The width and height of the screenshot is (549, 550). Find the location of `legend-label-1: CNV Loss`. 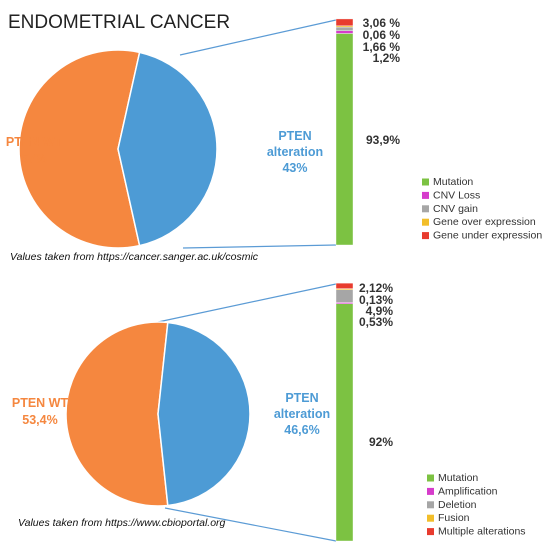

legend-label-1: CNV Loss is located at coordinates (456, 195).